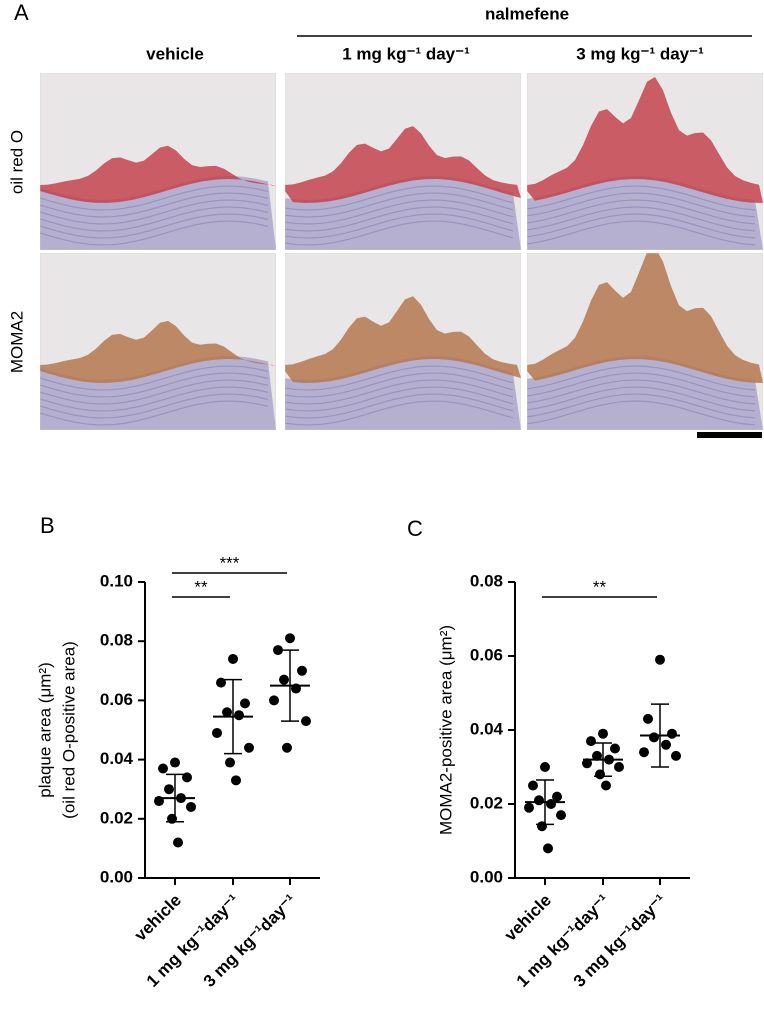  I want to click on scale-bar, so click(729, 435).